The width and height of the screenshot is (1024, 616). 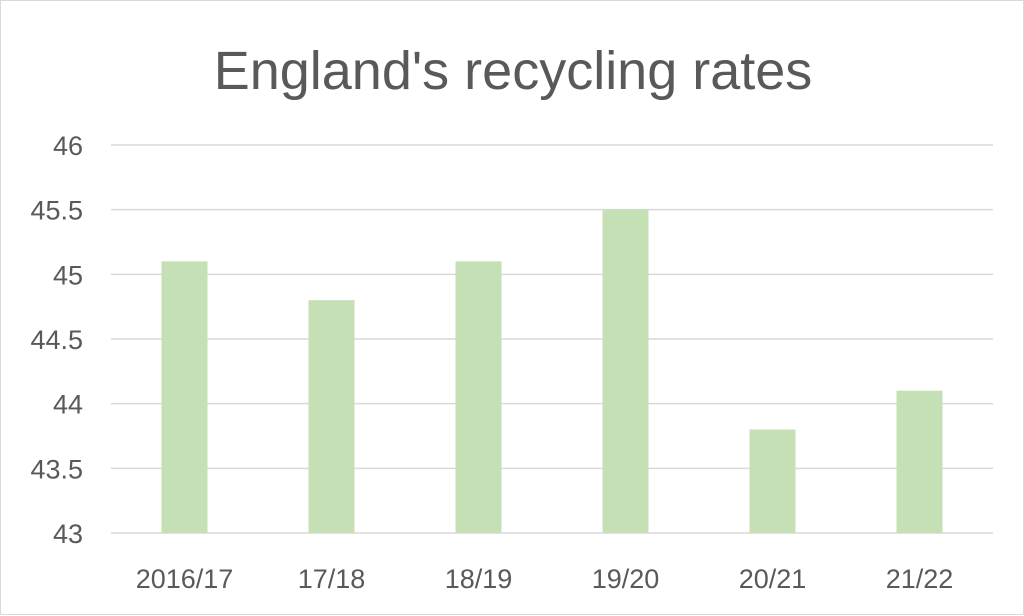 What do you see at coordinates (513, 71) in the screenshot?
I see `chart-title: England's recycling rates` at bounding box center [513, 71].